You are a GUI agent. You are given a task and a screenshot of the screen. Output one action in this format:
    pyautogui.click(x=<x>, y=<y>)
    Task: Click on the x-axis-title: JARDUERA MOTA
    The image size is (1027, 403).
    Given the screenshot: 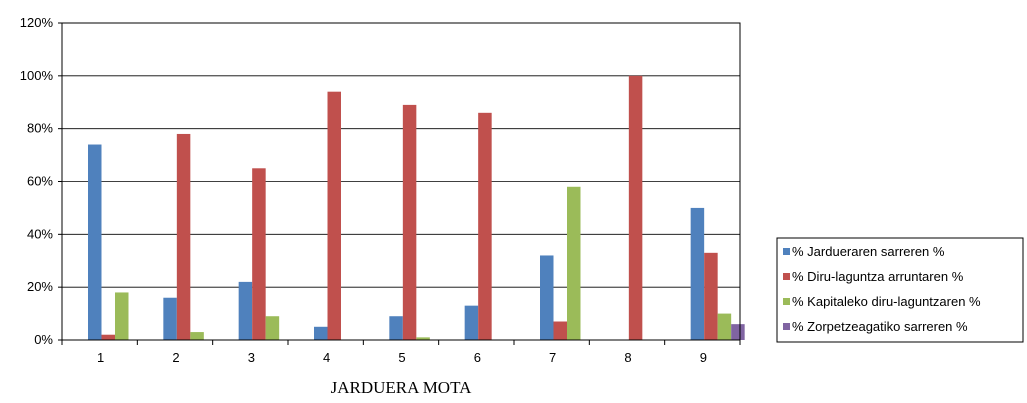 What is the action you would take?
    pyautogui.click(x=402, y=387)
    